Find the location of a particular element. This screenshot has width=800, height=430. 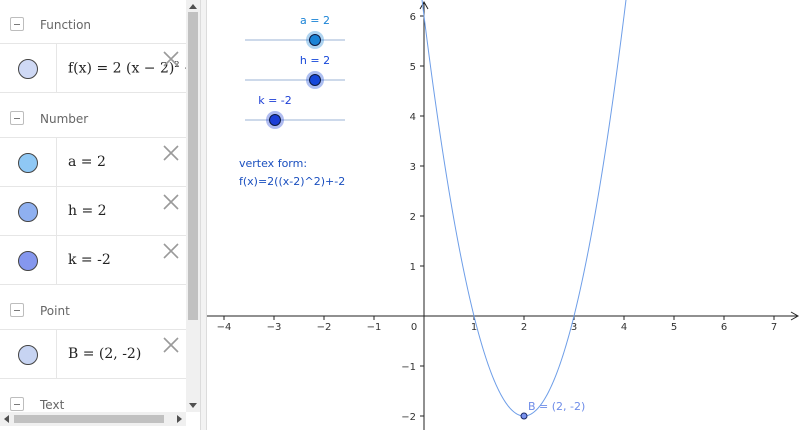

x-tick-label: −2 is located at coordinates (324, 327).